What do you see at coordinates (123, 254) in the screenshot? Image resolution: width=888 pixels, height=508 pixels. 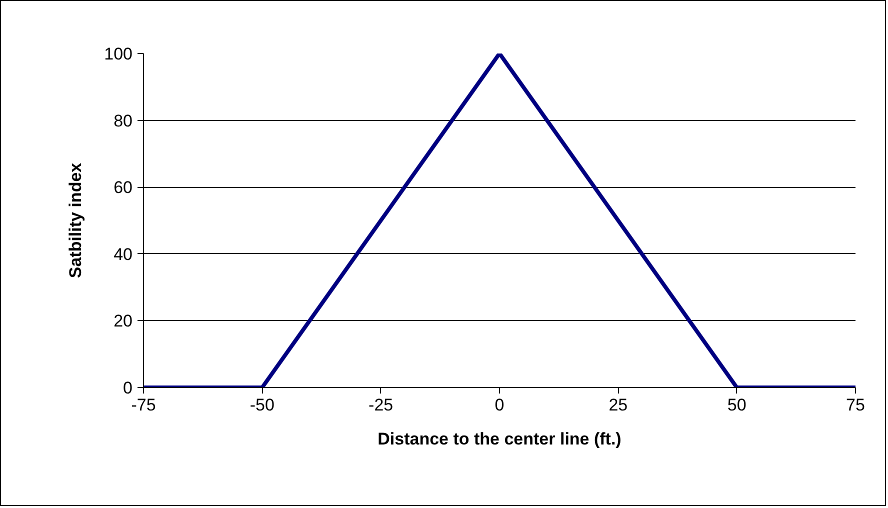 I see `y-tick-label: 40` at bounding box center [123, 254].